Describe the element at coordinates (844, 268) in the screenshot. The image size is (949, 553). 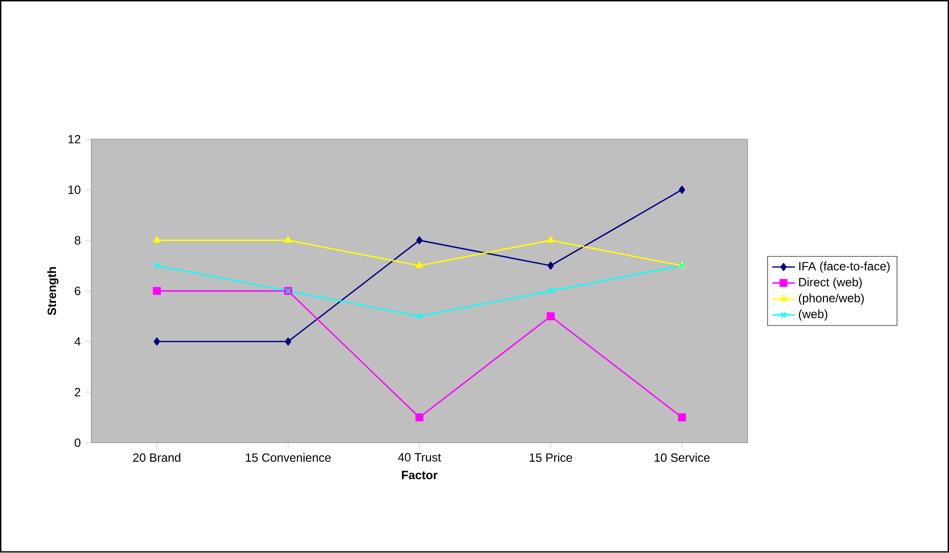
I see `legend-label: IFA (face-to-face)` at that location.